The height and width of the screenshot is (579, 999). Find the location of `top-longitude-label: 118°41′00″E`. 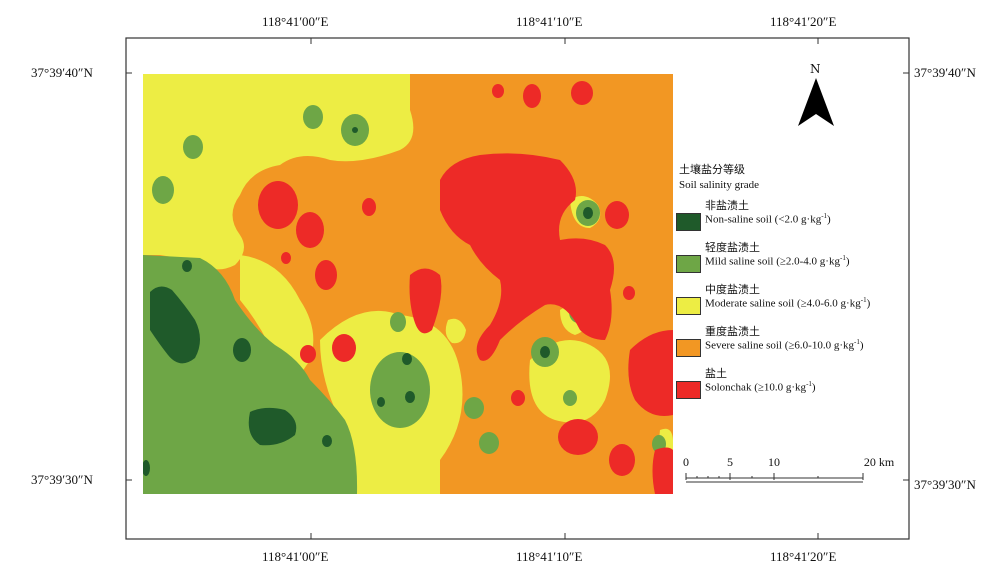

top-longitude-label: 118°41′00″E is located at coordinates (295, 21).